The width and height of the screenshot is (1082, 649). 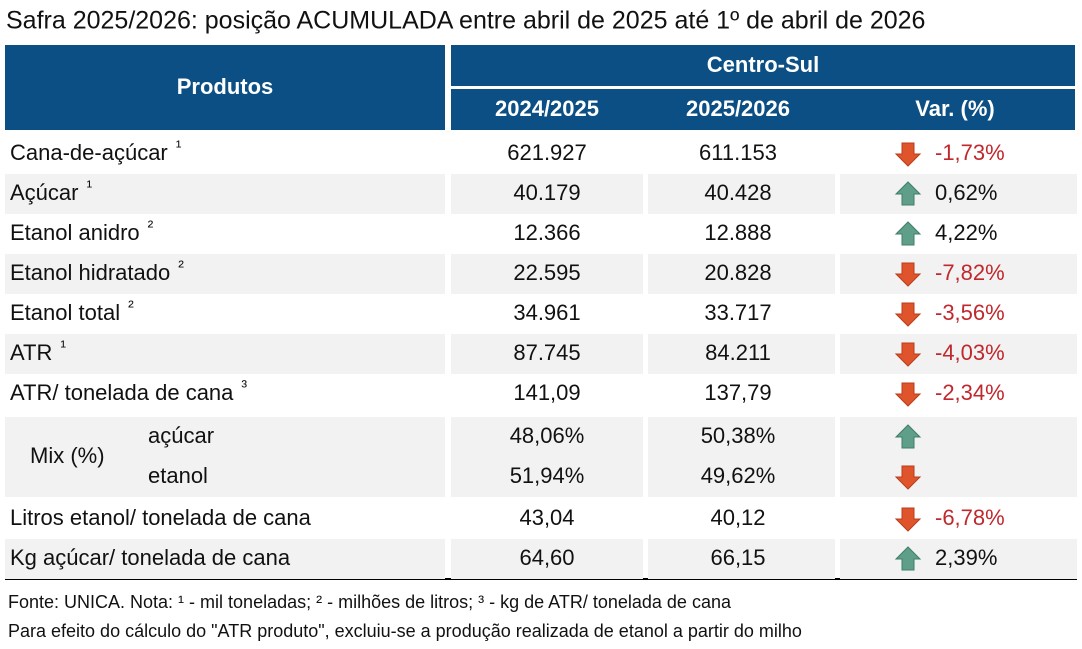 I want to click on row-label: ATR ¹, so click(x=38, y=350).